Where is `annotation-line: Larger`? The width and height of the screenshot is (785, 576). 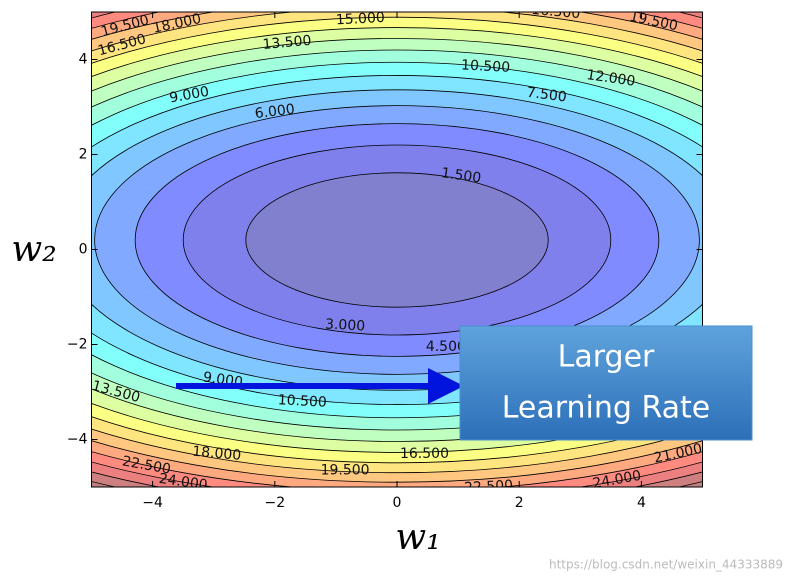 annotation-line: Larger is located at coordinates (606, 357).